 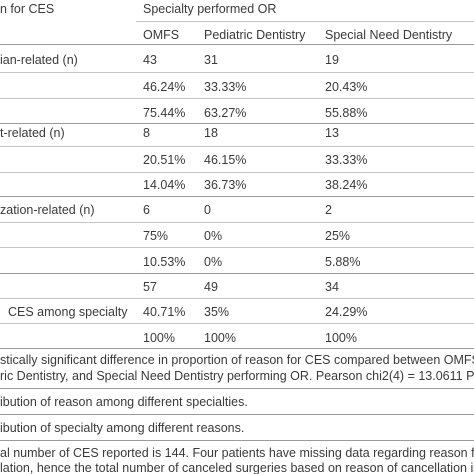 I want to click on cell: 46.15%, so click(x=225, y=160).